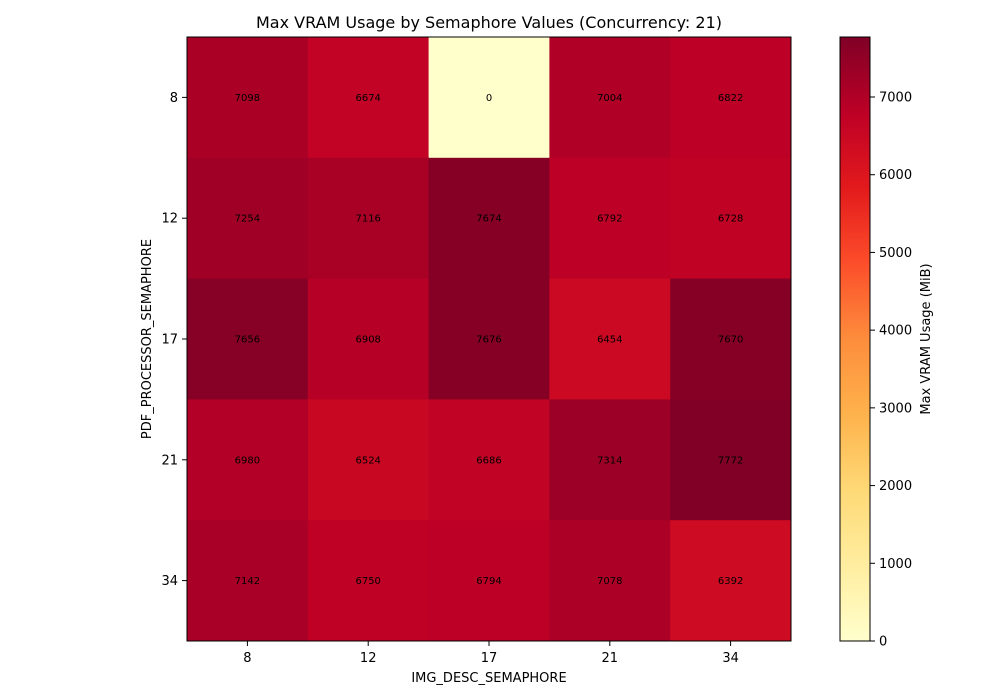 The width and height of the screenshot is (1000, 700). I want to click on x-axis-ticks: 8 12 17 21 34, so click(491, 653).